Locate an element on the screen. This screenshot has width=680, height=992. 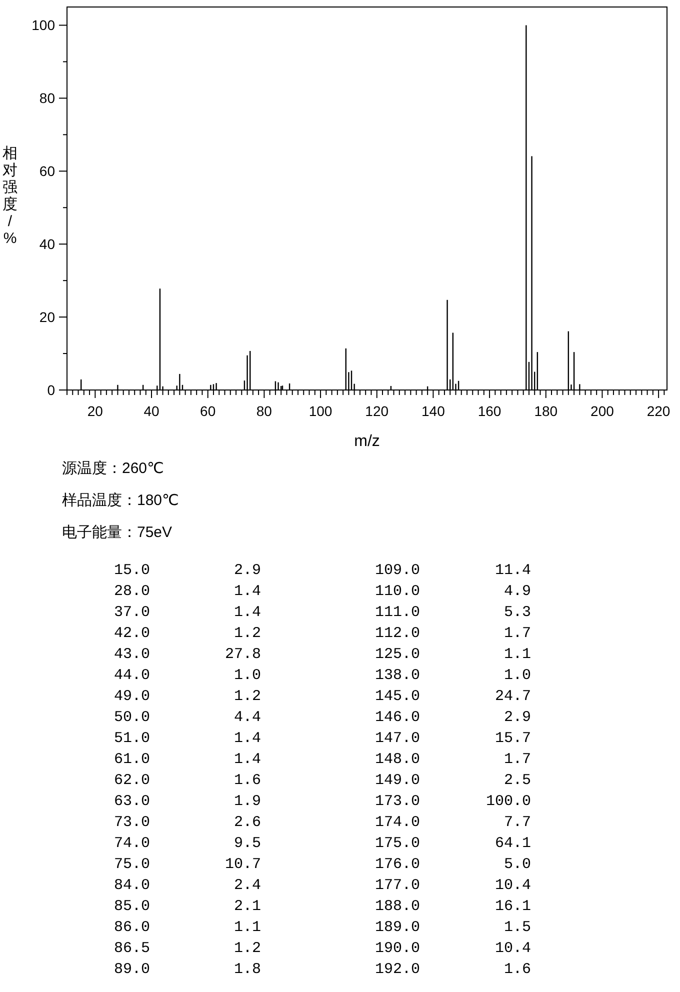
category-label: 174.0 is located at coordinates (397, 822).